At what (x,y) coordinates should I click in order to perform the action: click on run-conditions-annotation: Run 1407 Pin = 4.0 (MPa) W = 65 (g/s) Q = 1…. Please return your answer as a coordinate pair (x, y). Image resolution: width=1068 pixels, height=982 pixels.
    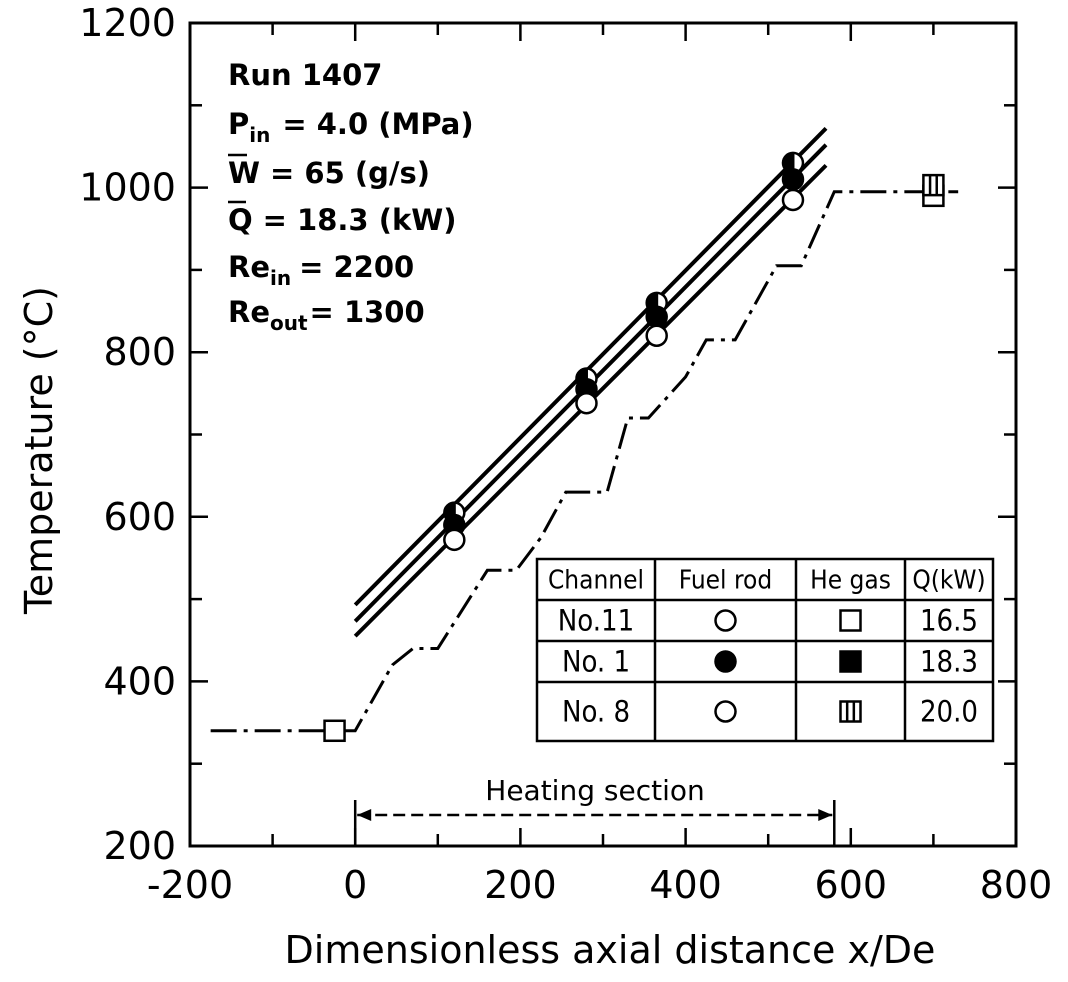
    Looking at the image, I should click on (351, 196).